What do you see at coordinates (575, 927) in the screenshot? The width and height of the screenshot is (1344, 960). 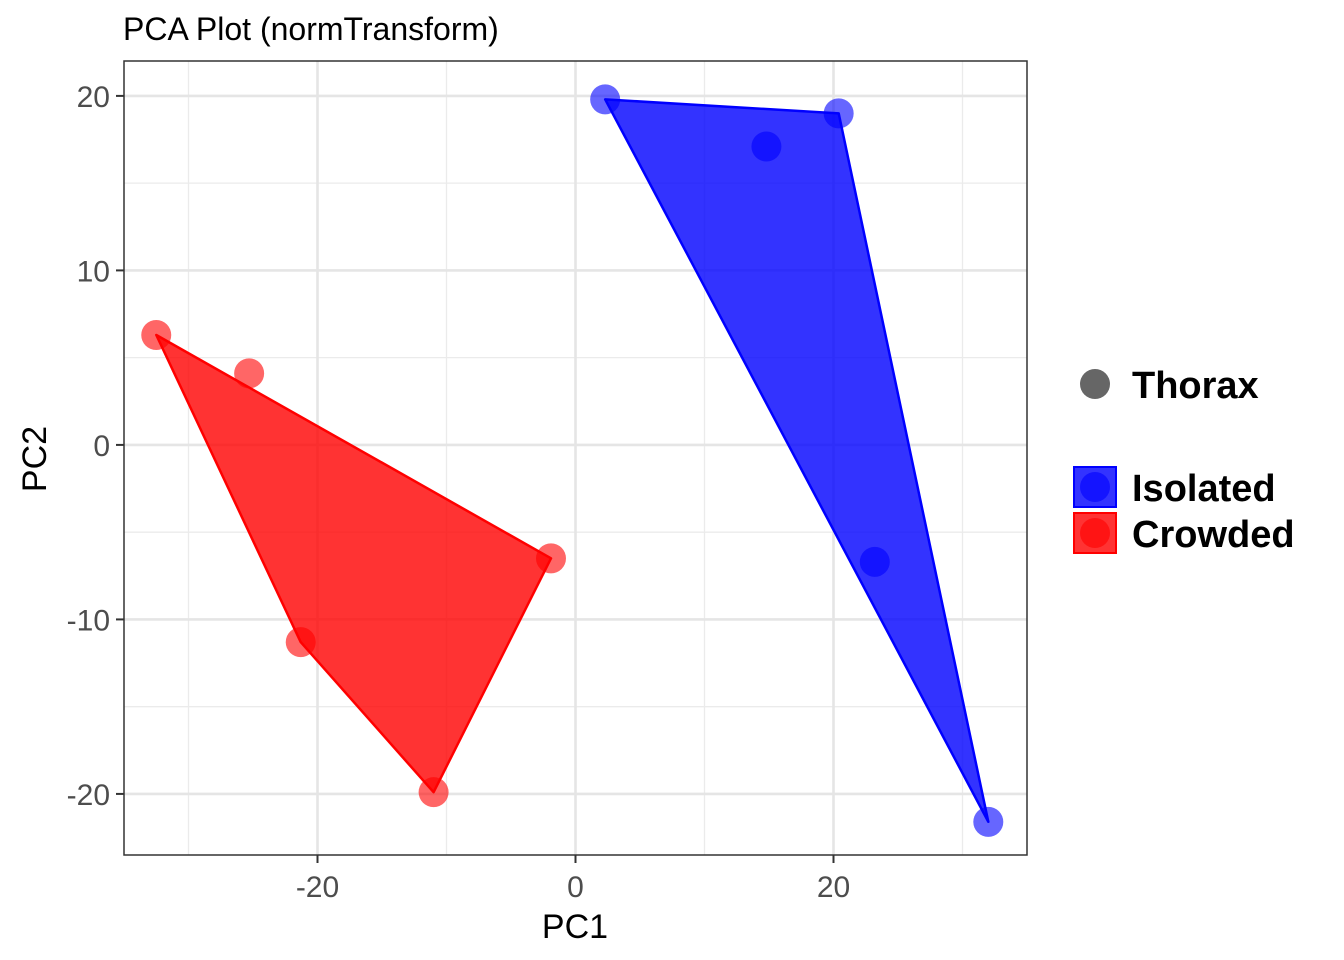 I see `x-axis-title: PC1` at bounding box center [575, 927].